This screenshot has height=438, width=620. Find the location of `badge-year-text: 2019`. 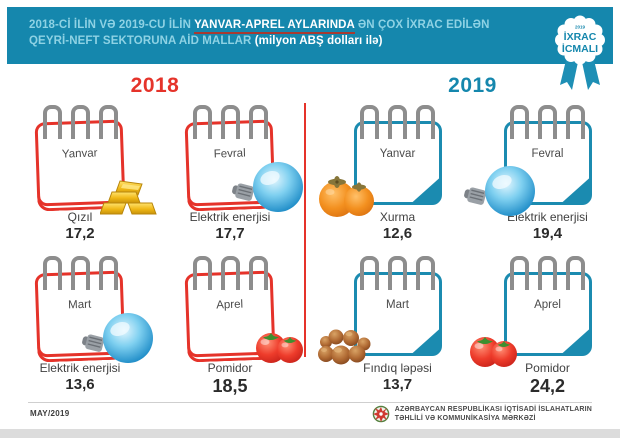

badge-year-text: 2019 is located at coordinates (580, 27).